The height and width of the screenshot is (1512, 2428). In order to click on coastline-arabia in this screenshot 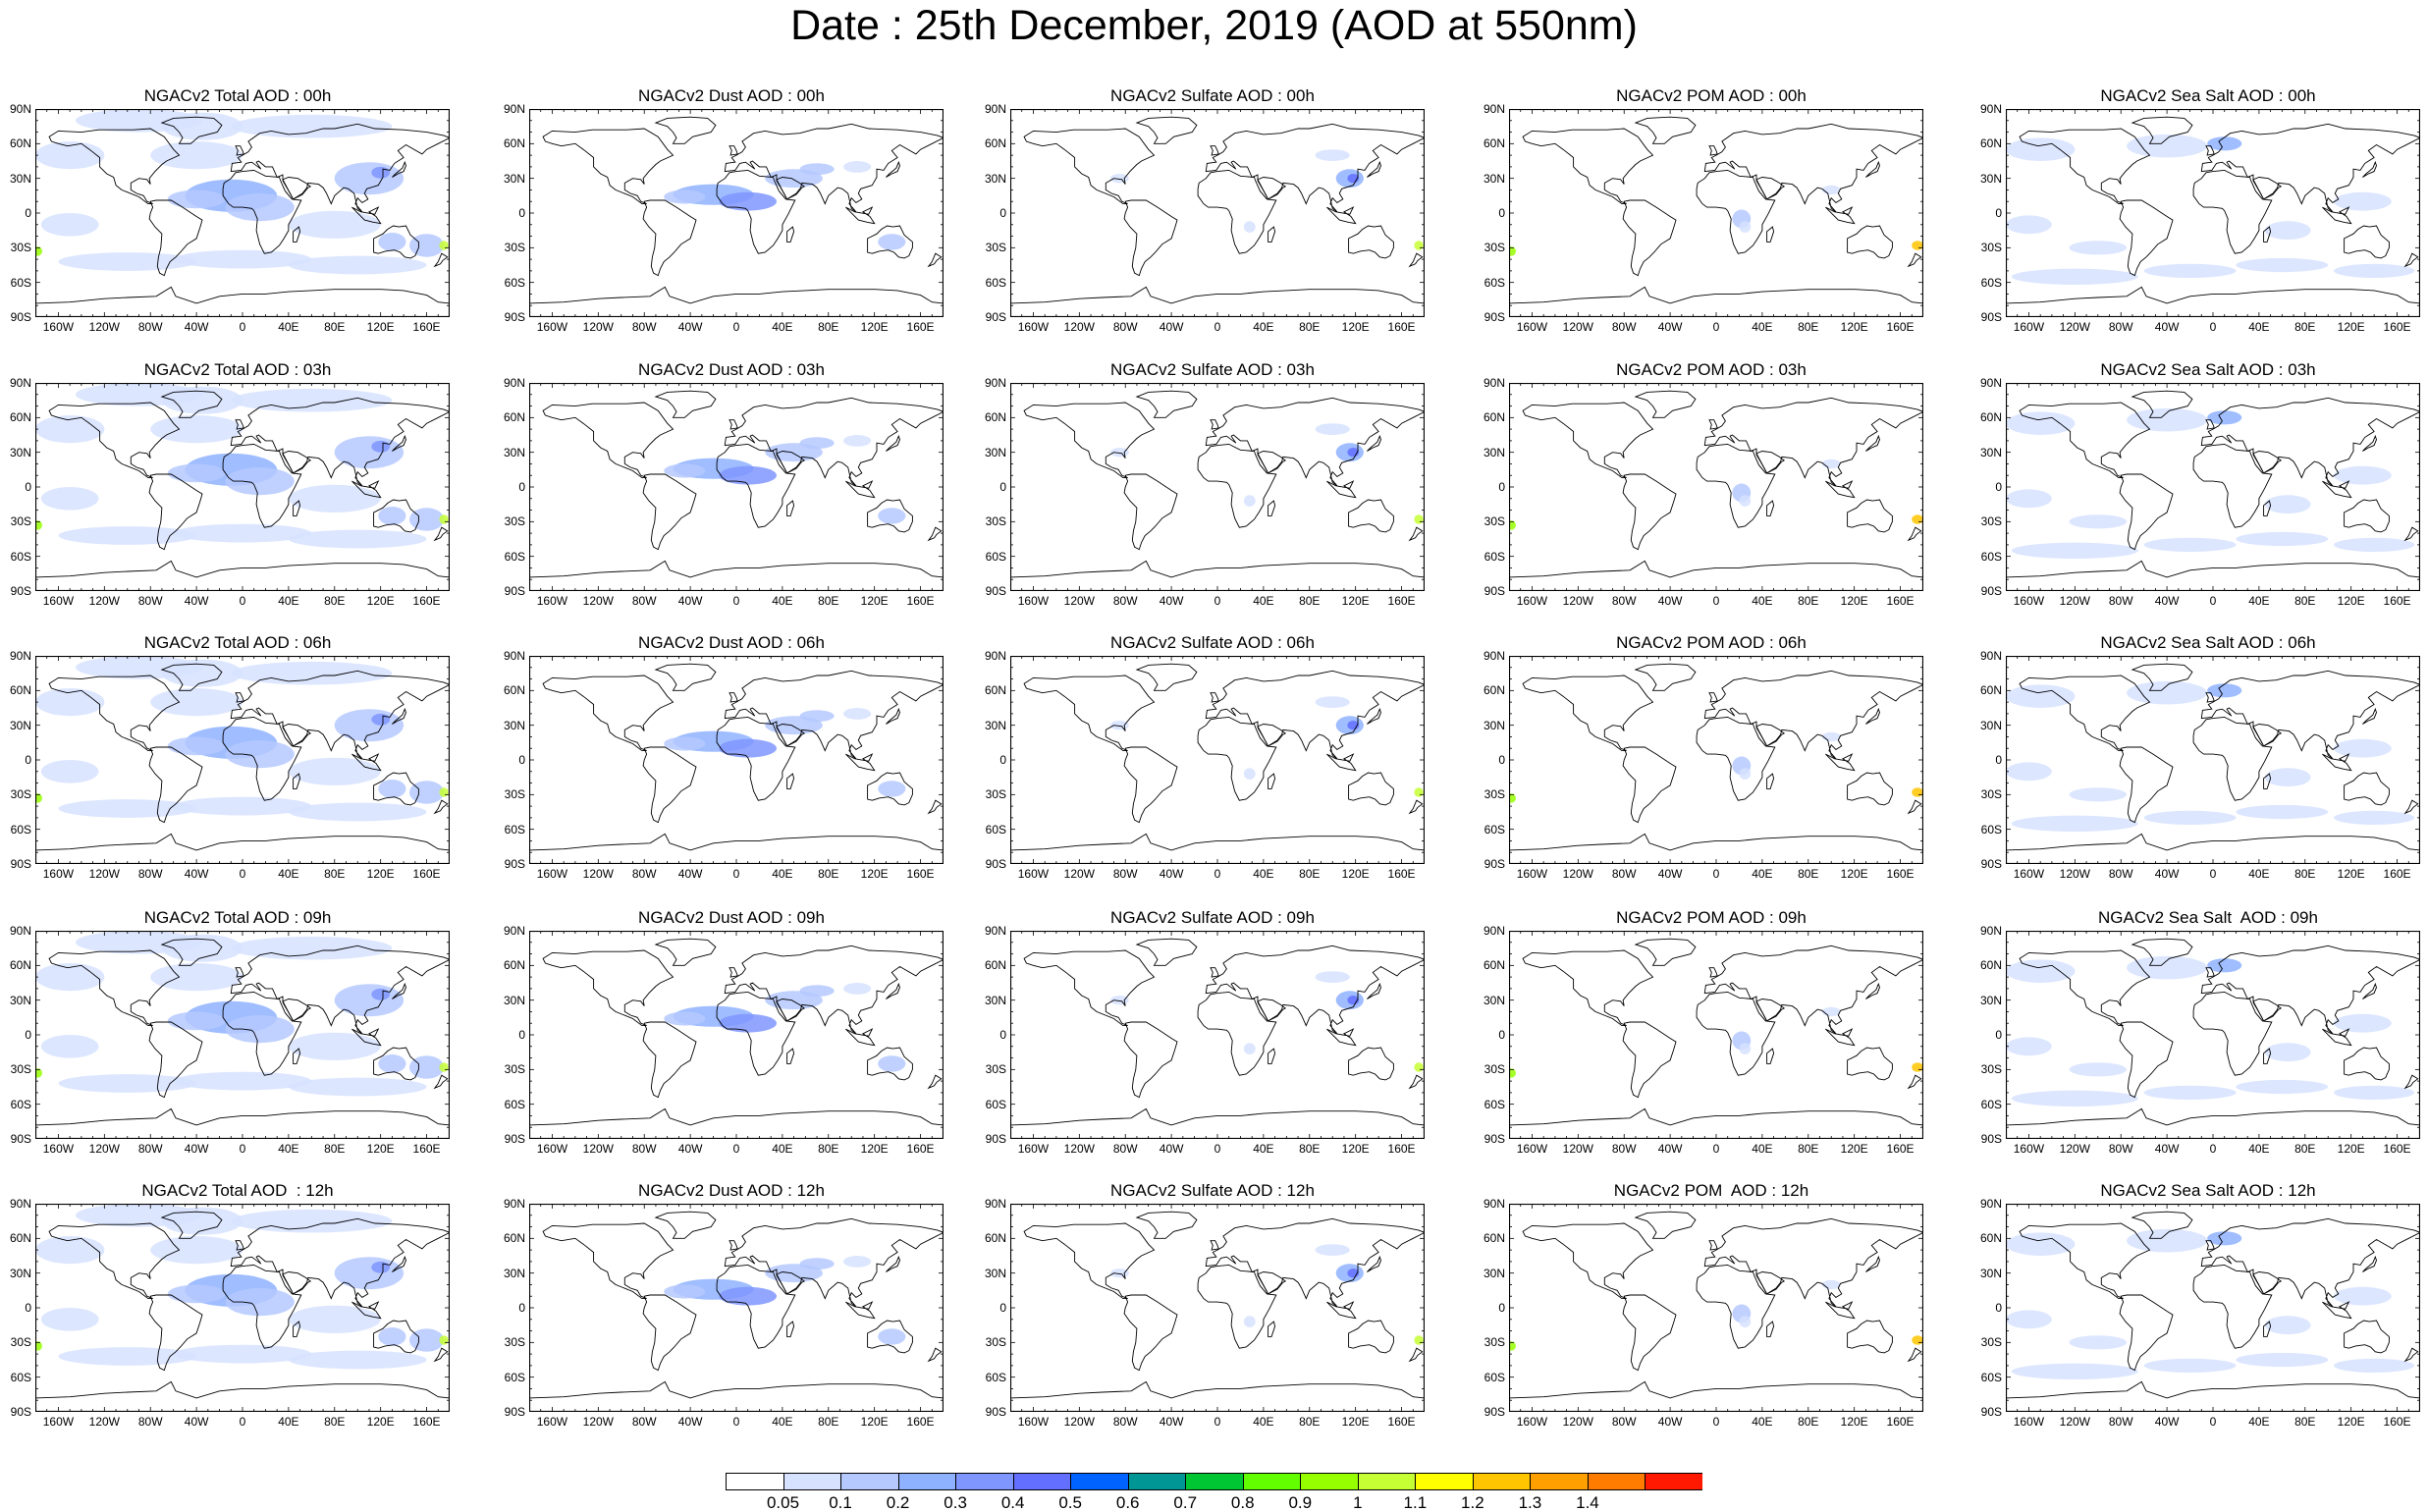, I will do `click(1770, 1283)`.